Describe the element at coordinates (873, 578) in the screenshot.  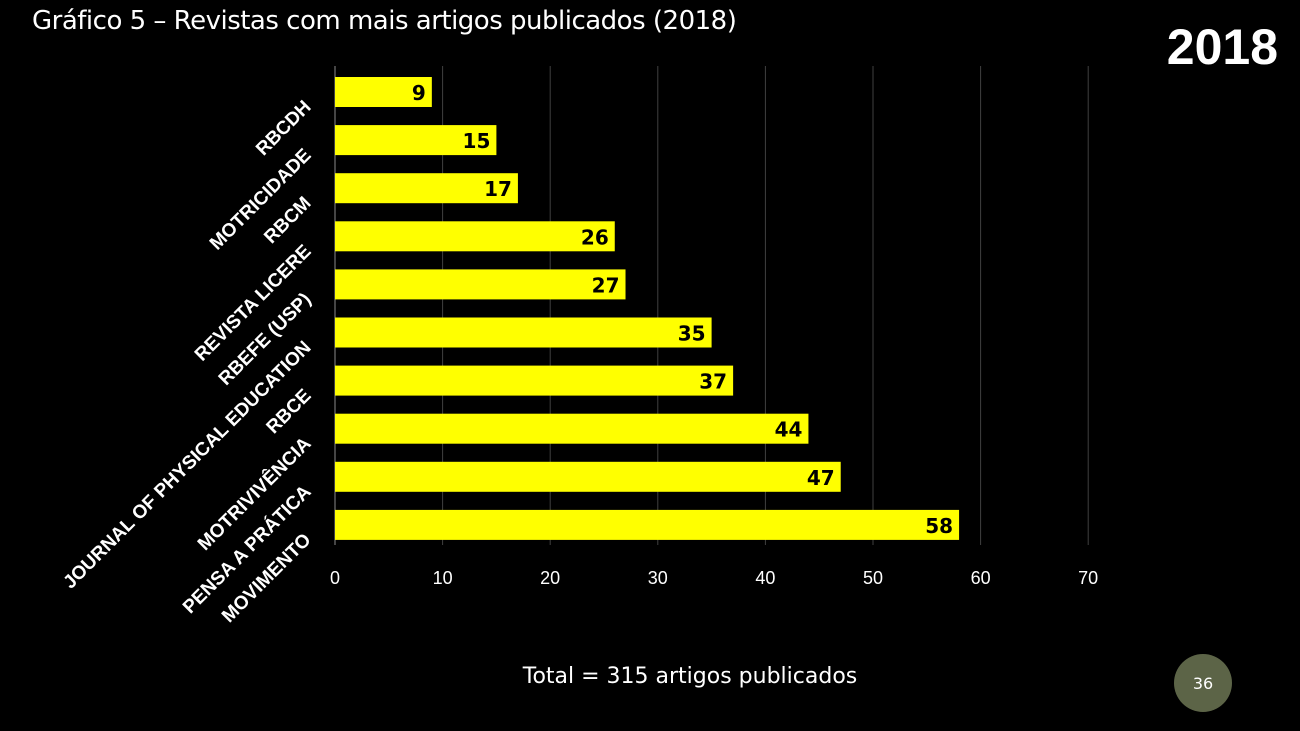
I see `x-tick-label: 50` at that location.